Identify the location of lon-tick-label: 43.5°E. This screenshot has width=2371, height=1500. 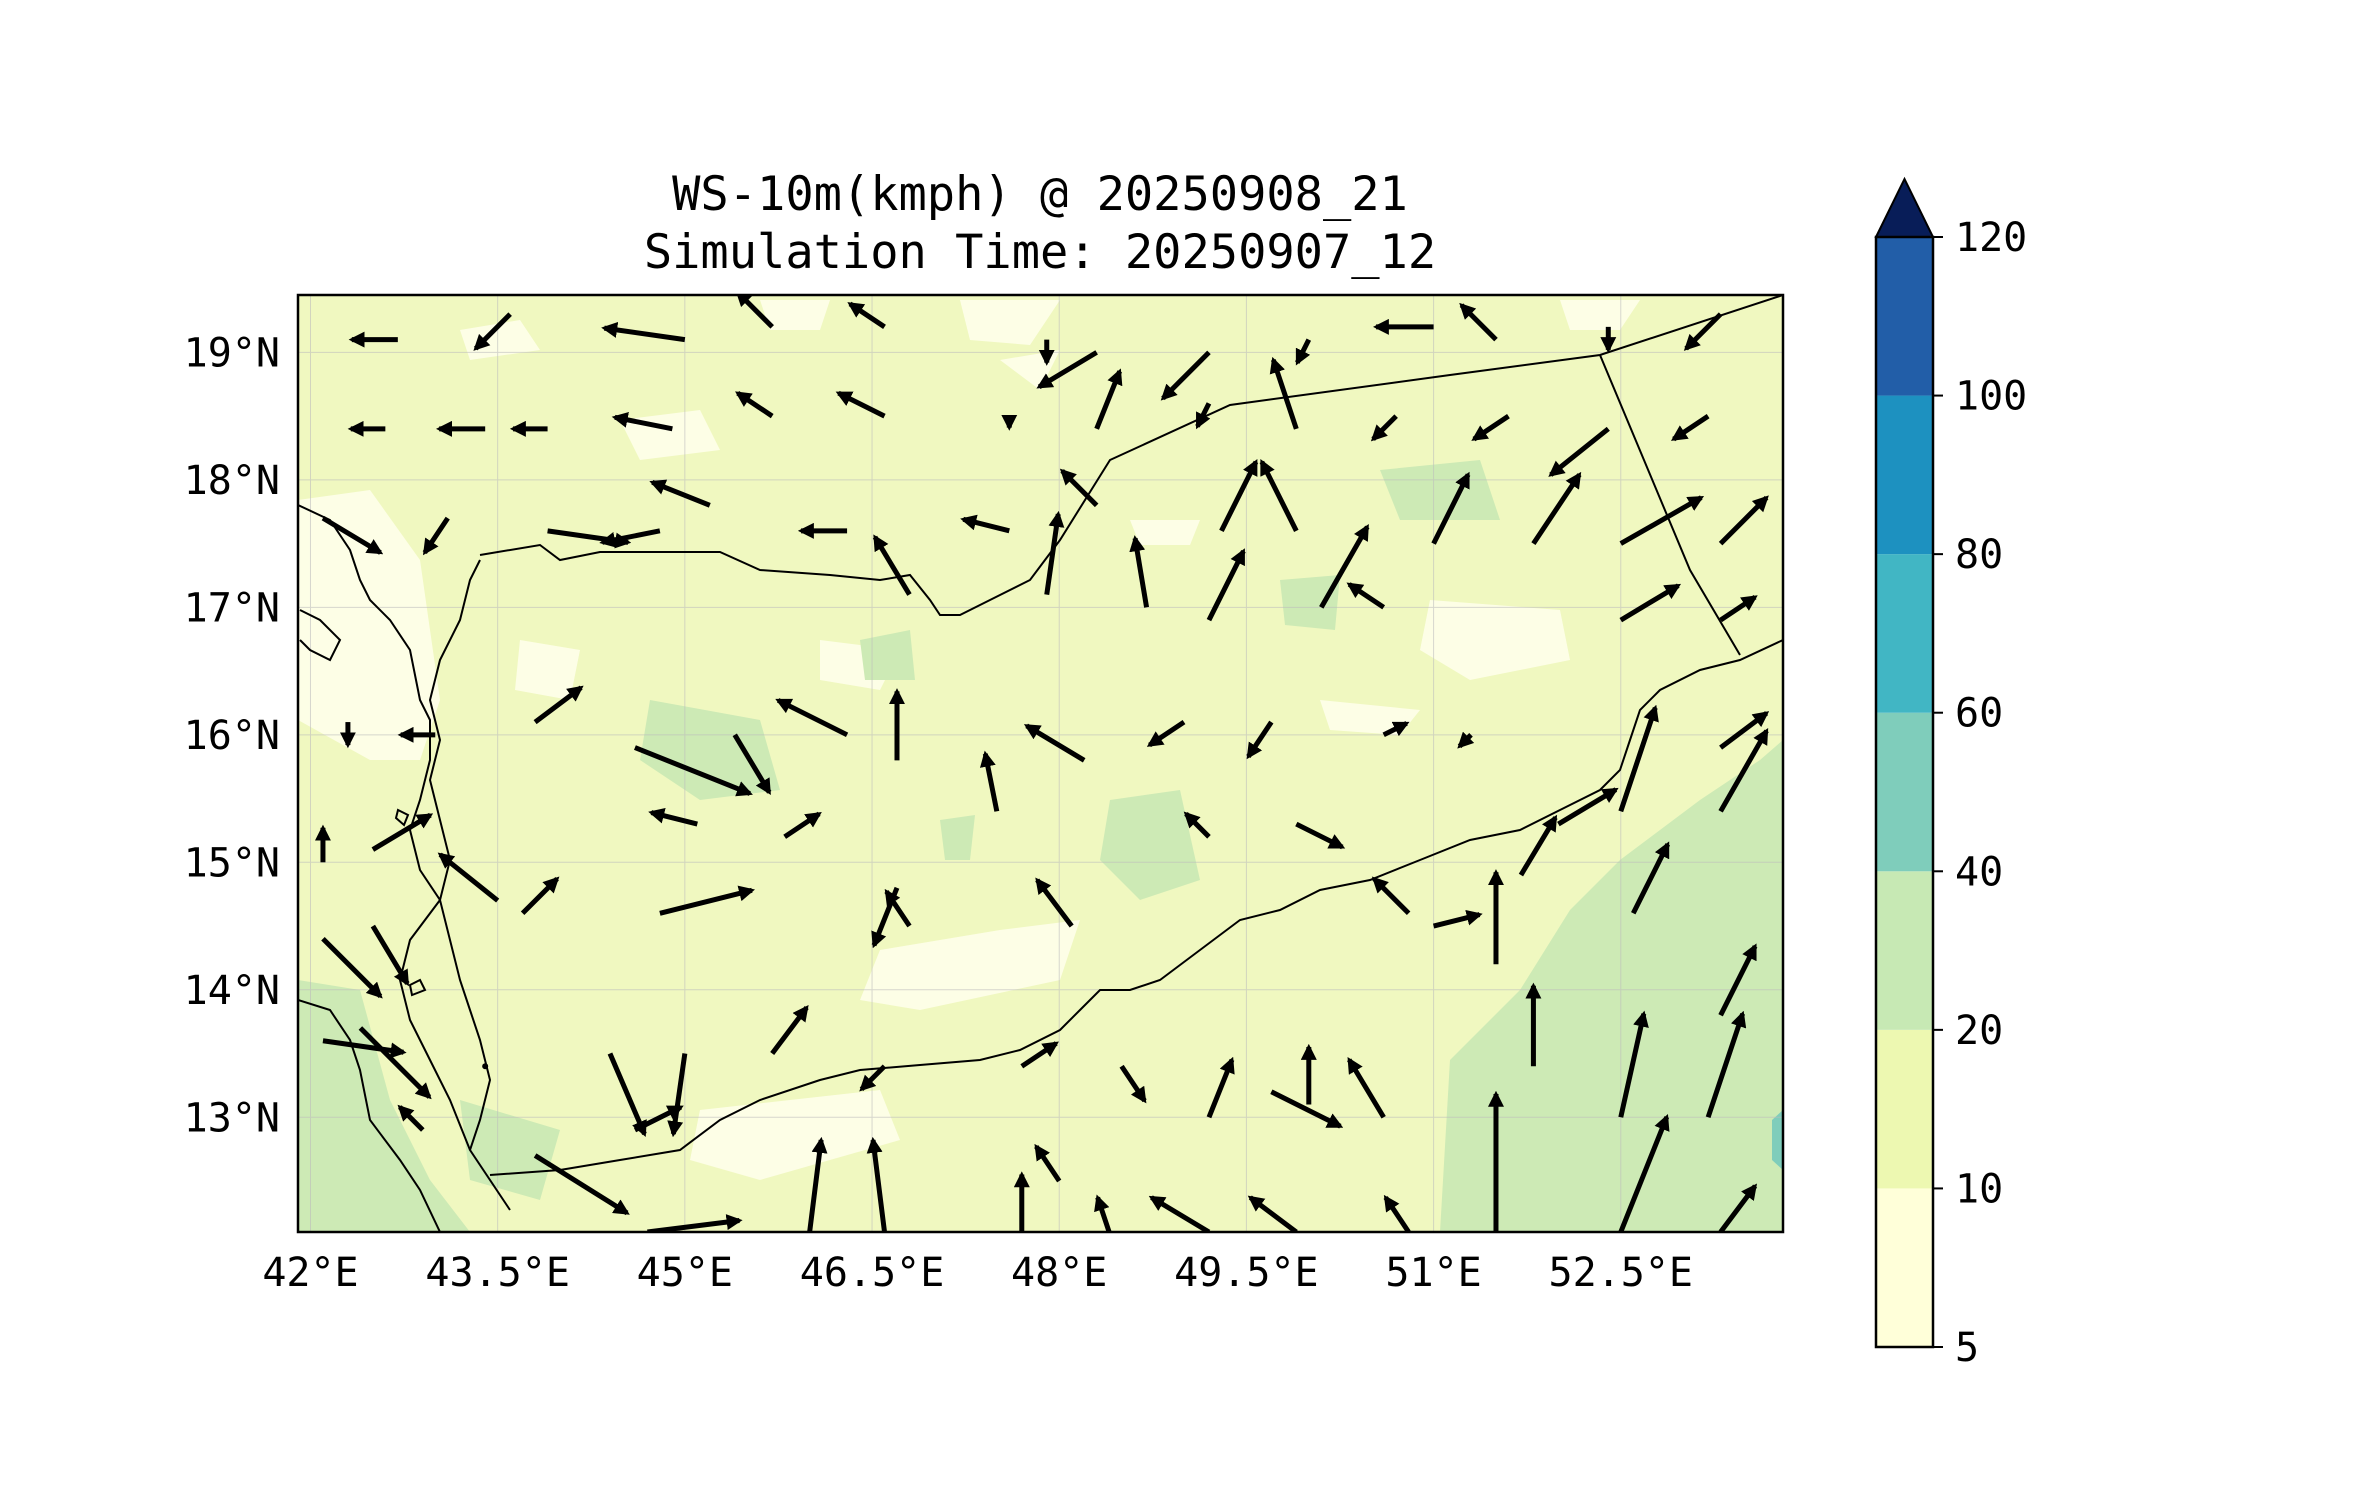
(497, 1273).